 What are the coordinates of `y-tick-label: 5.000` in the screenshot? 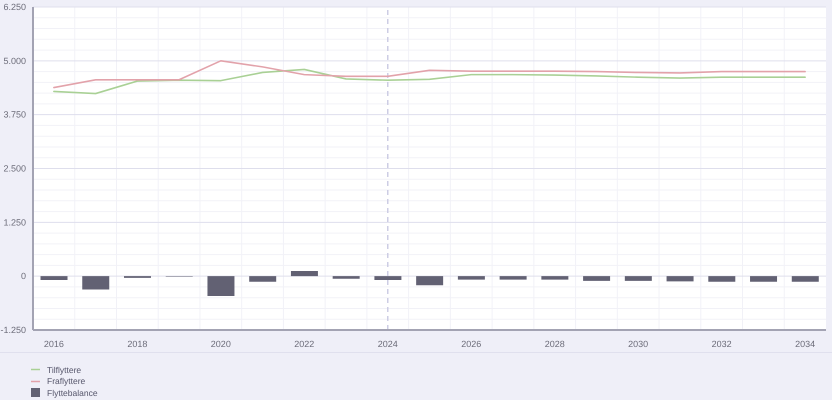 It's located at (14, 61).